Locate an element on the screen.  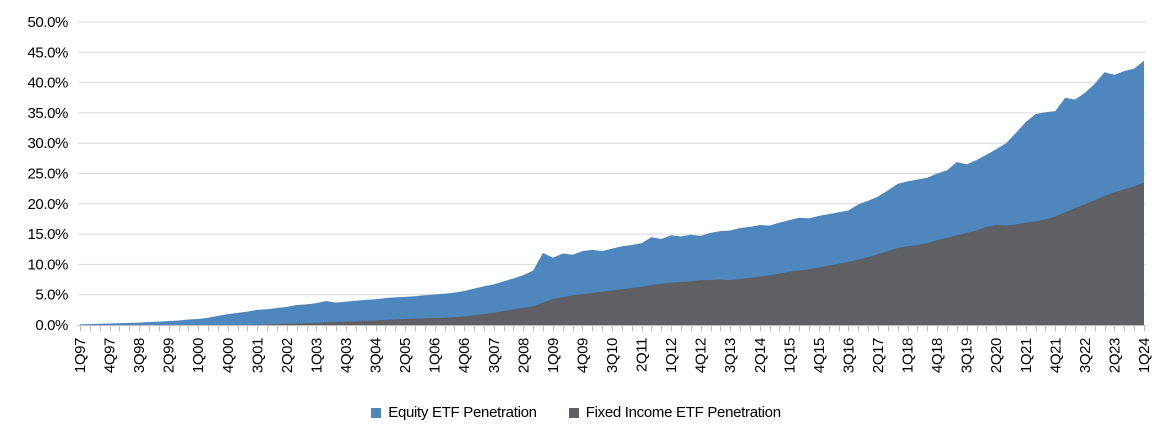
x-tick-label: 2Q23 is located at coordinates (1114, 355).